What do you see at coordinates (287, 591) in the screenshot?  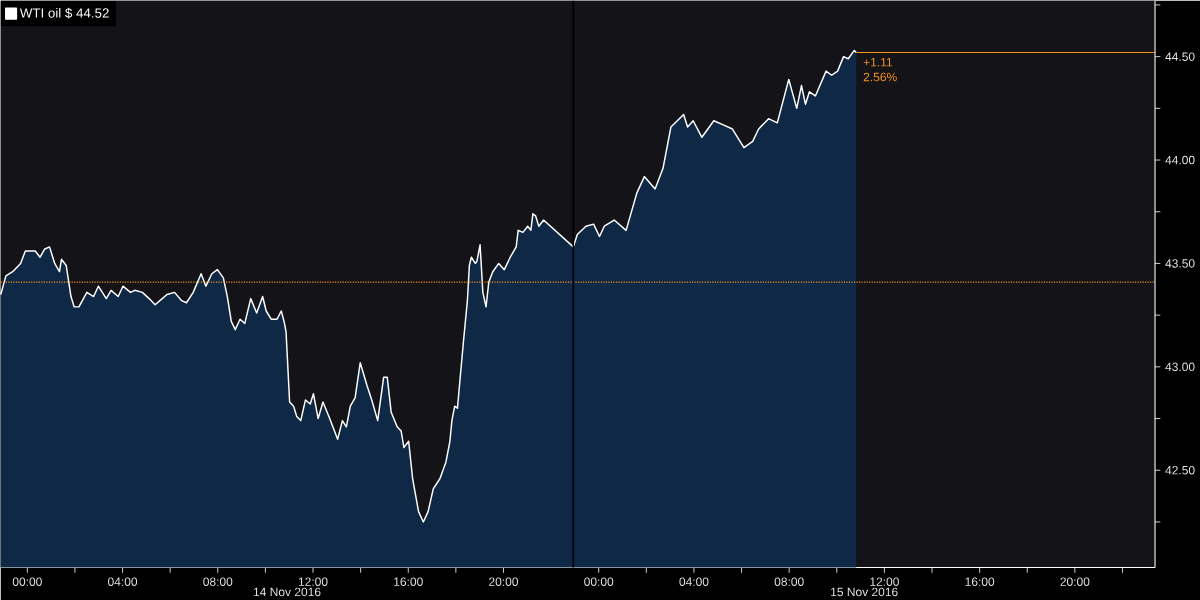 I see `text: 14 Nov 2016` at bounding box center [287, 591].